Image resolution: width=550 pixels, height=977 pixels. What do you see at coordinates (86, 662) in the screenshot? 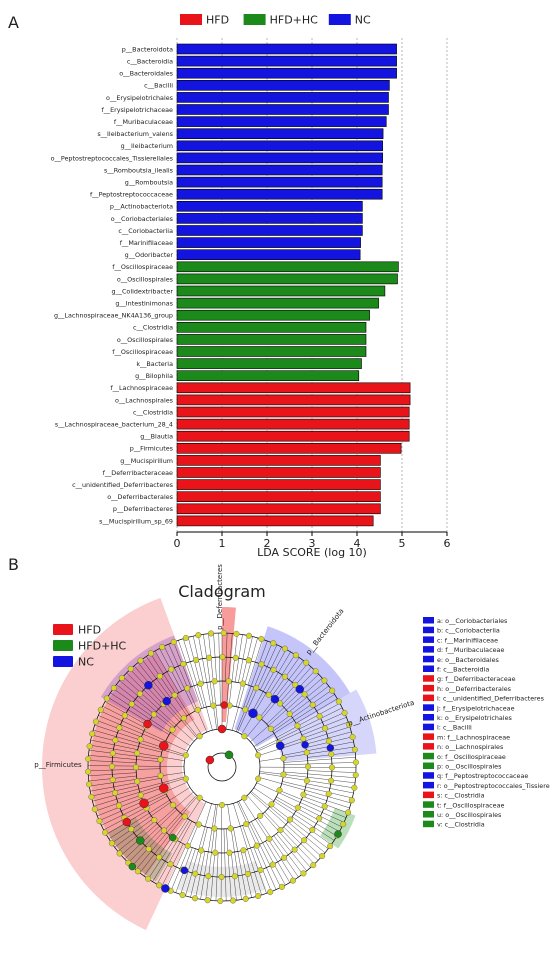
I see `legend-label: NC` at bounding box center [86, 662].